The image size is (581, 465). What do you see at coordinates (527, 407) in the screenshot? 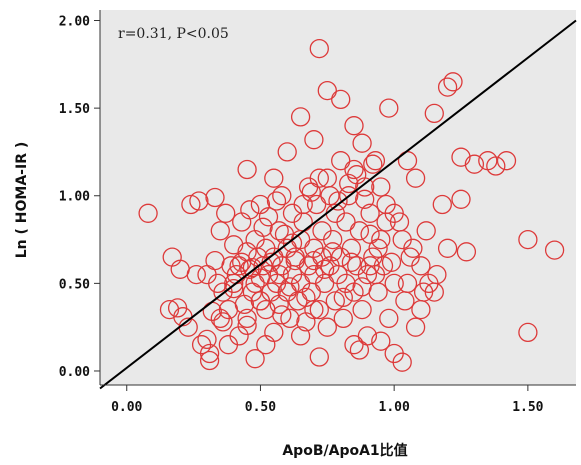
I see `x-tick-label: 1.50` at bounding box center [527, 407].